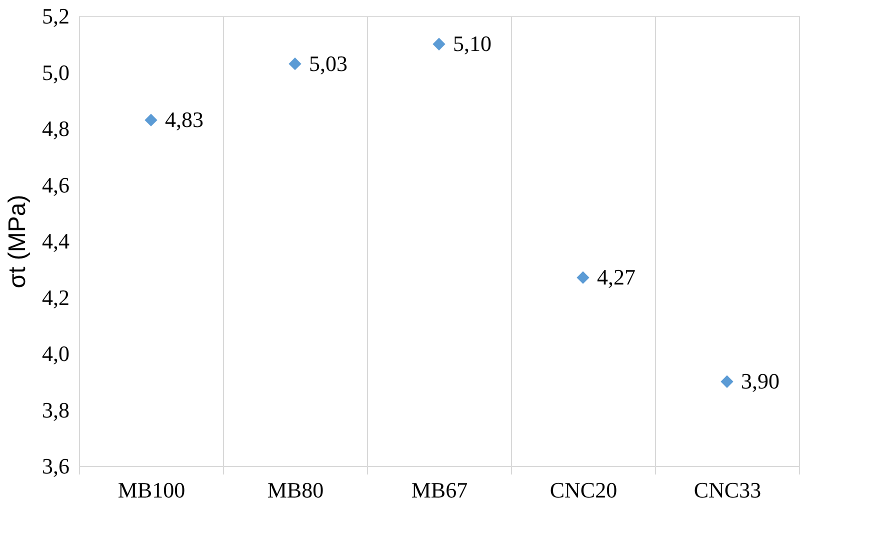 The width and height of the screenshot is (893, 545). What do you see at coordinates (56, 353) in the screenshot?
I see `y-tick-label: 4,0` at bounding box center [56, 353].